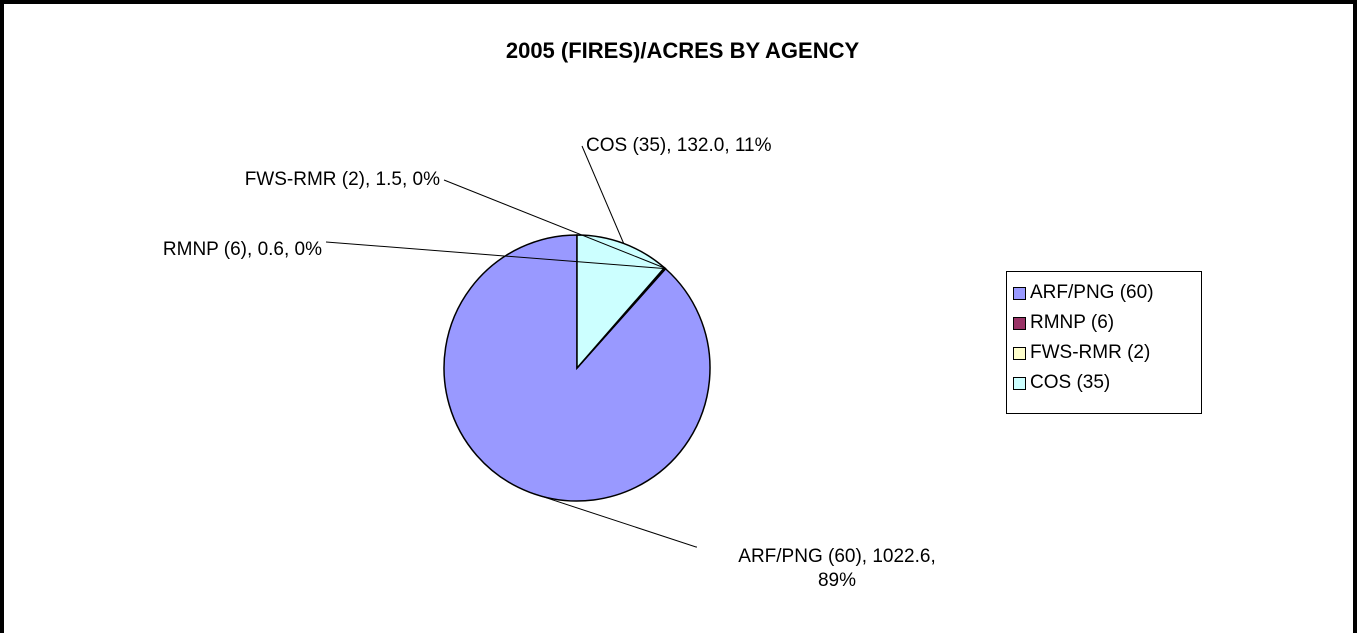  I want to click on legend-item: COS (35), so click(1107, 383).